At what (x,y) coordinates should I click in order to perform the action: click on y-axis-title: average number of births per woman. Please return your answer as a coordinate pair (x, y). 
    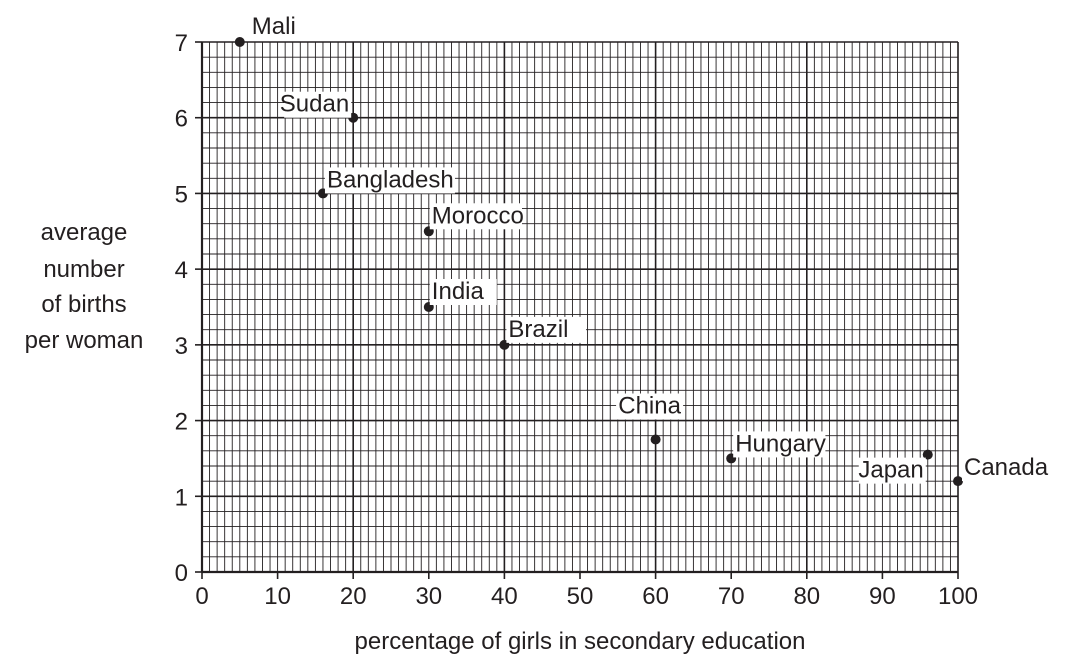
    Looking at the image, I should click on (84, 286).